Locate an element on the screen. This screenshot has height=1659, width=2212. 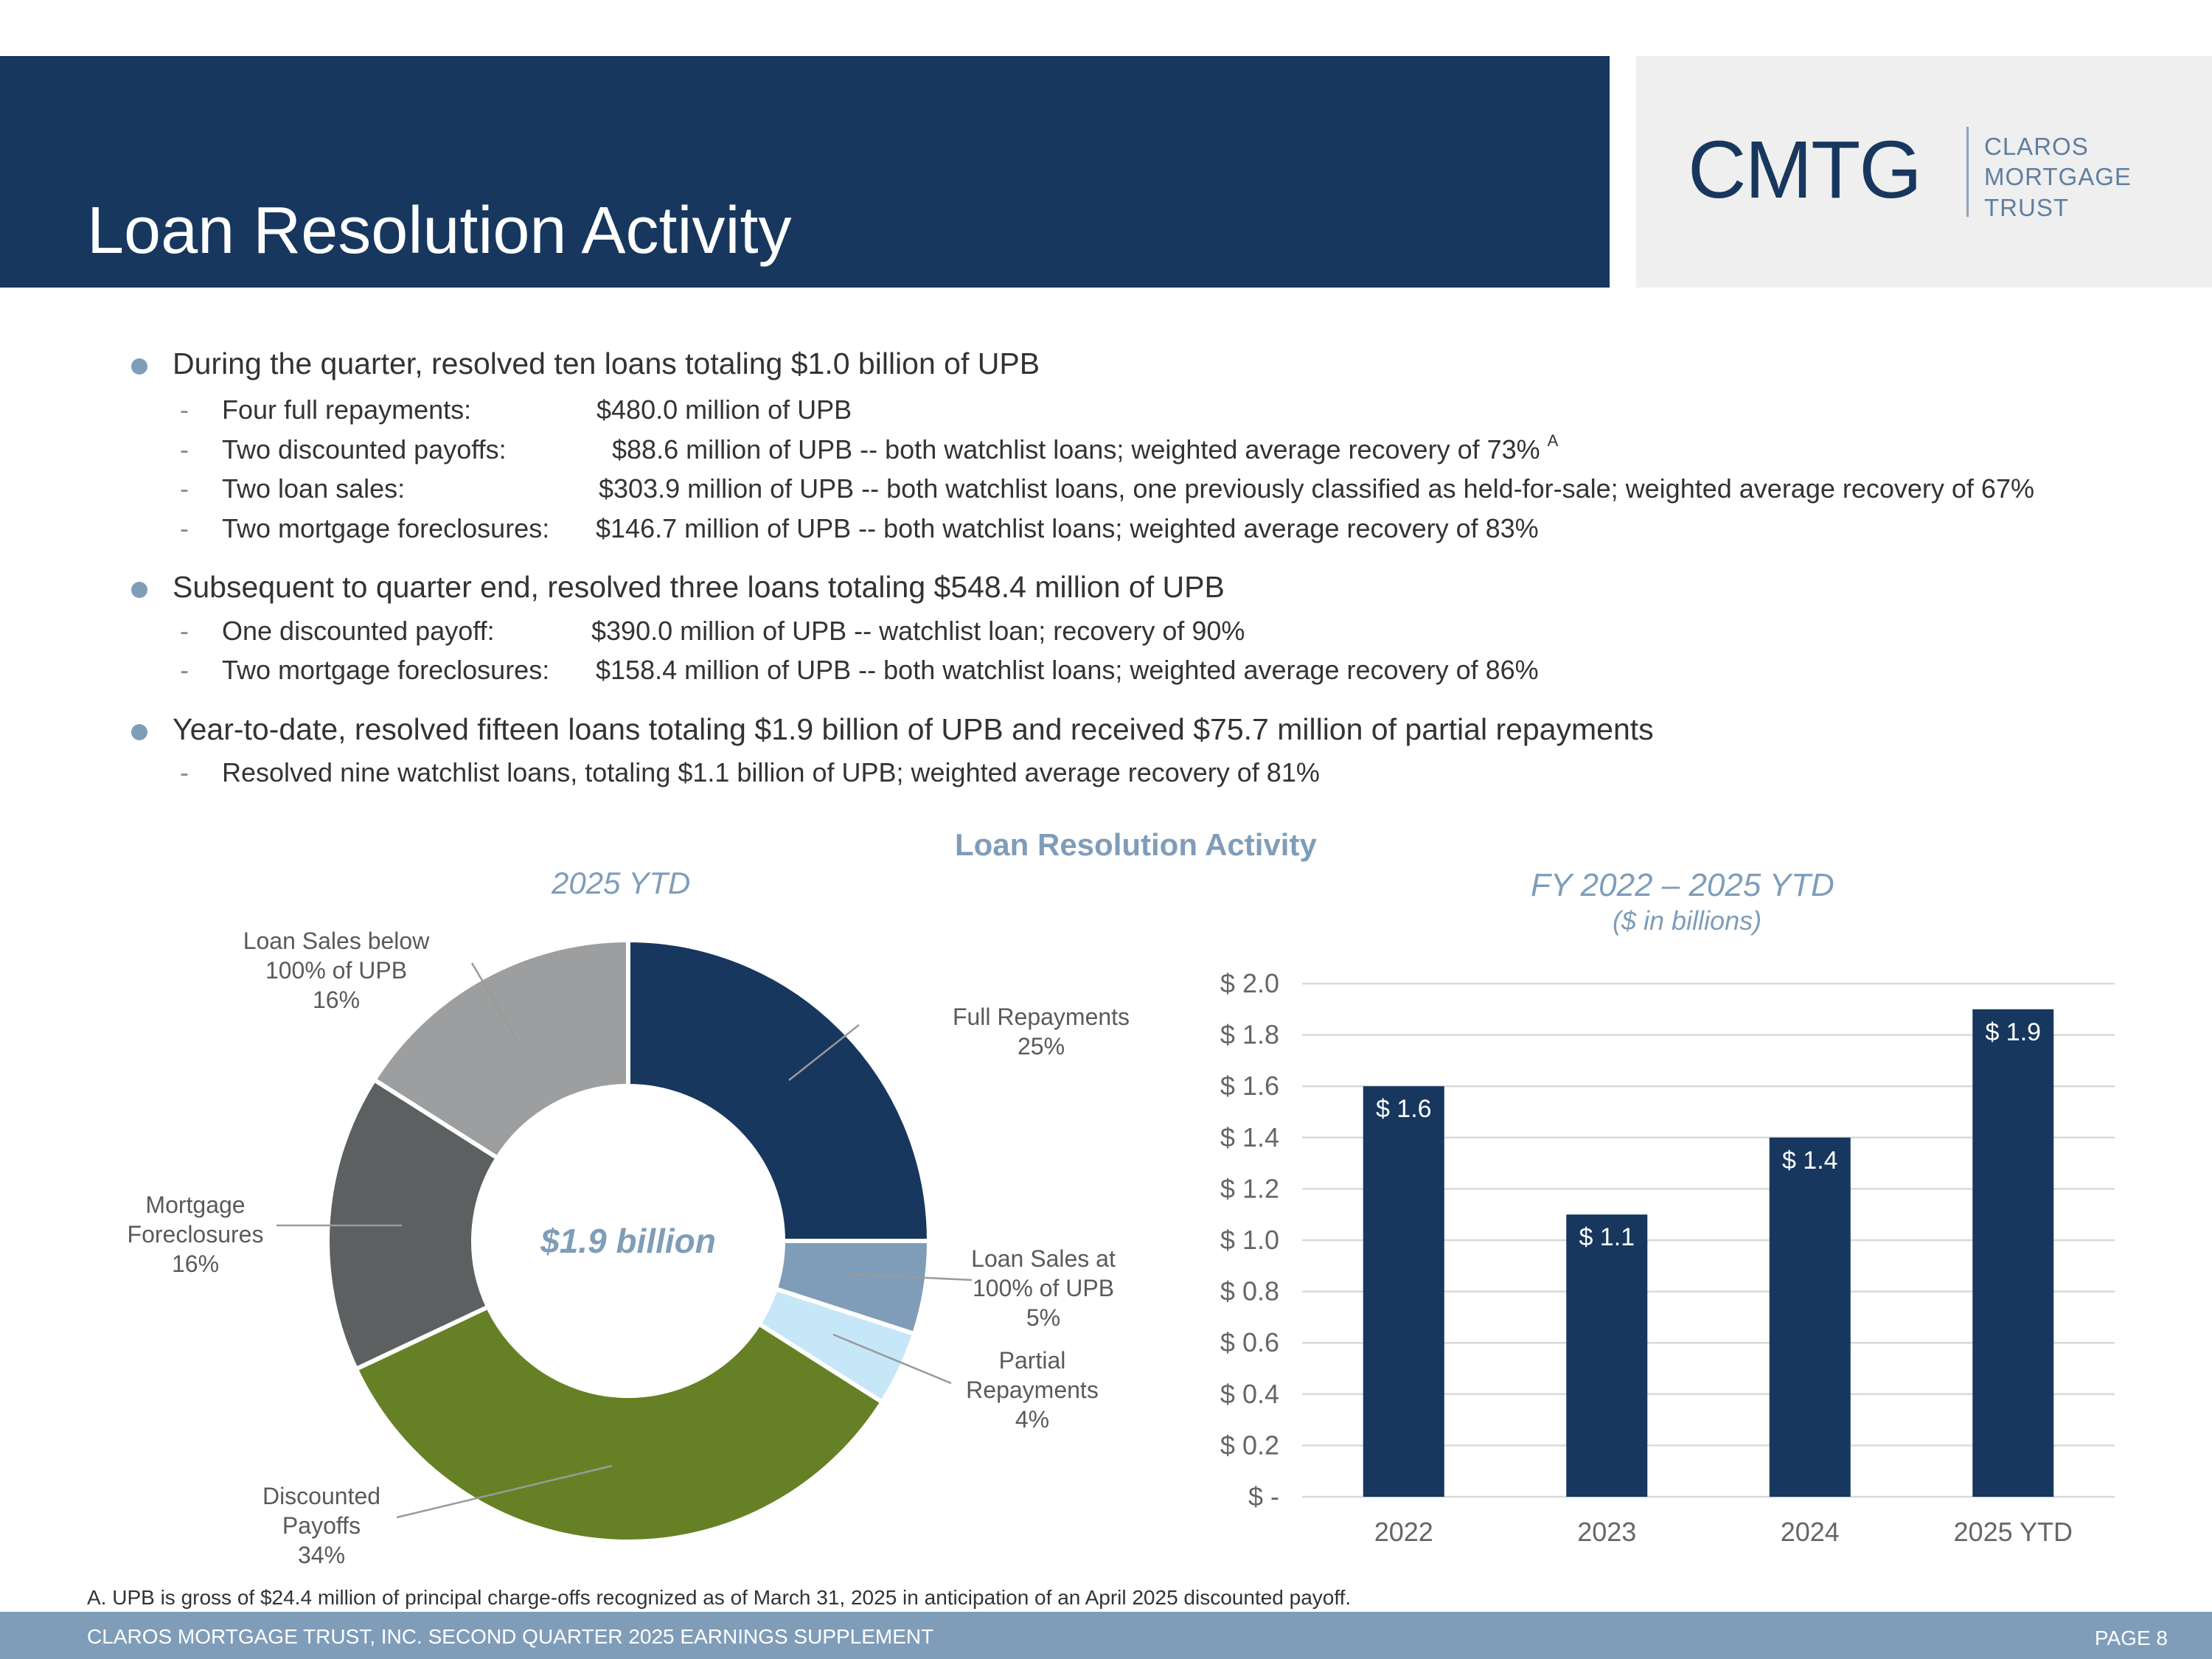
pie-chart-title: 2025 YTD is located at coordinates (621, 883).